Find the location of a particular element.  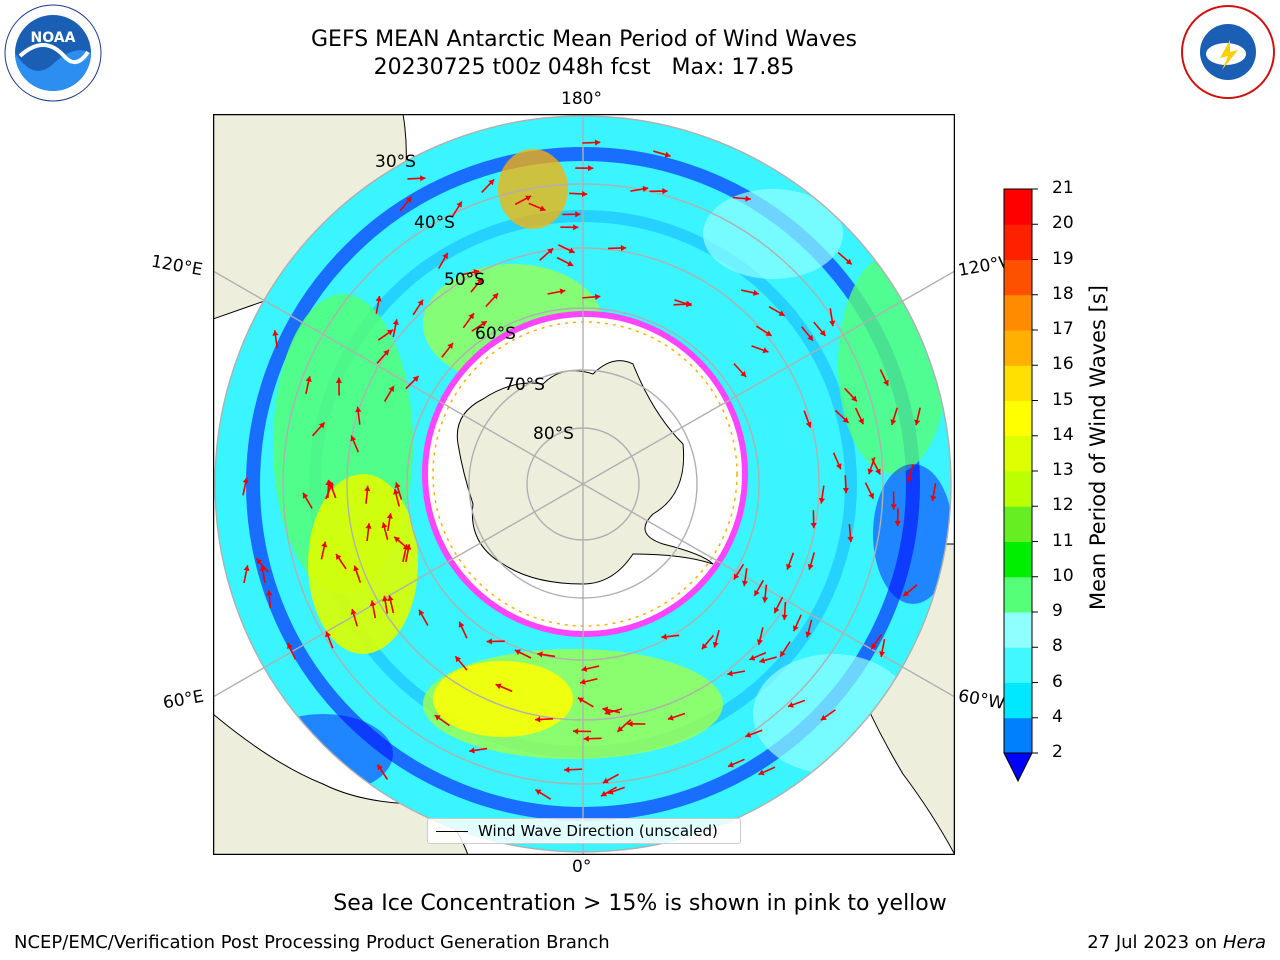

footer-machine: Hera is located at coordinates (1244, 942).